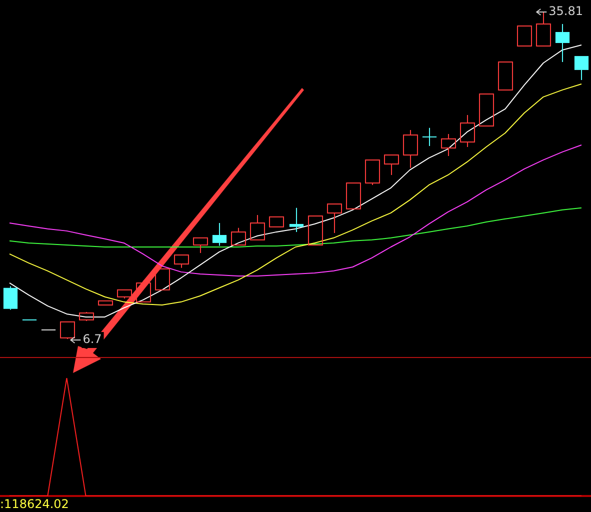 The width and height of the screenshot is (591, 512). I want to click on text: :118624.02, so click(34, 504).